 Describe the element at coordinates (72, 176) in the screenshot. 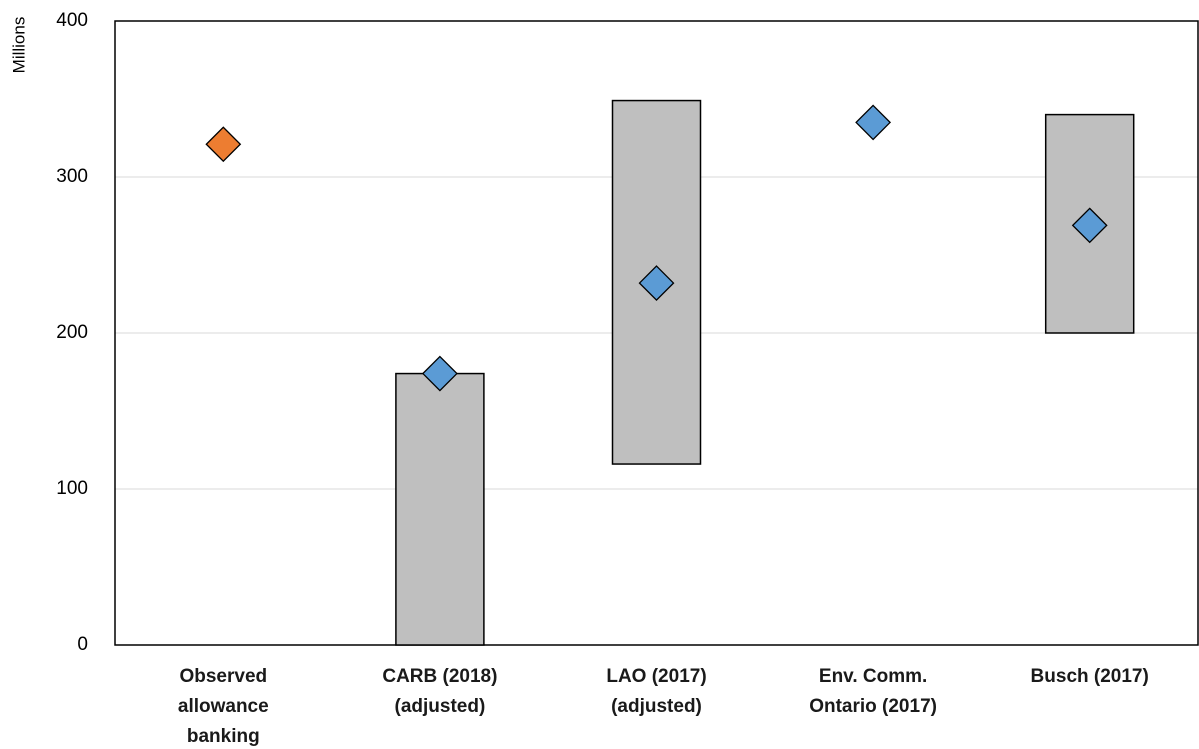

I see `y-tick-label: 300` at that location.